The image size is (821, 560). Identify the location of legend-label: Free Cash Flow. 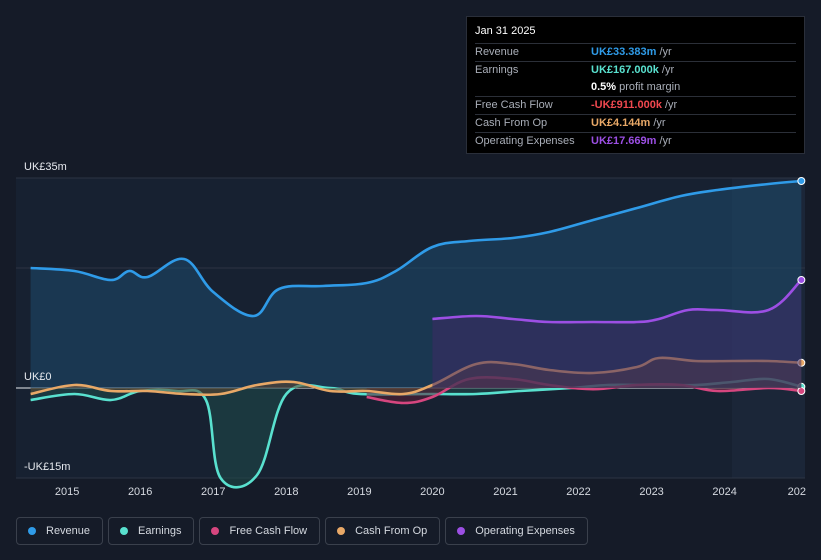
(268, 531).